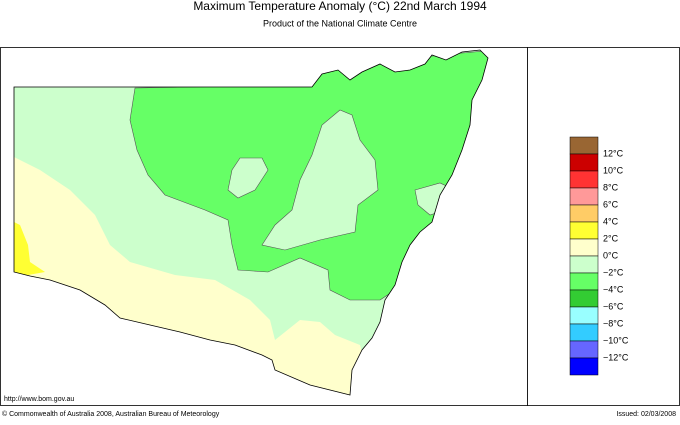  What do you see at coordinates (611, 221) in the screenshot?
I see `legend-label: 4°C` at bounding box center [611, 221].